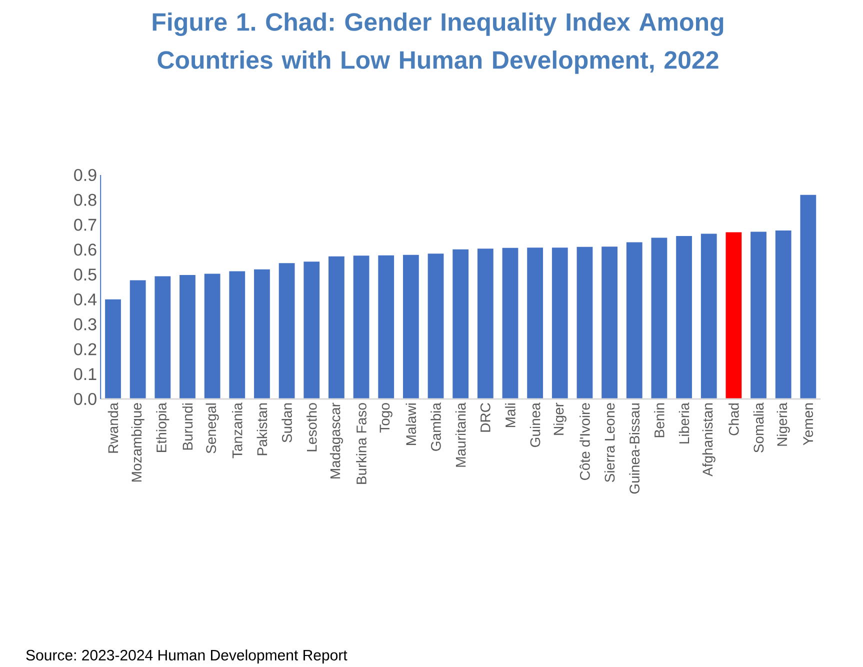 The image size is (863, 667). I want to click on x-tick-label: Côte d'Ivoire, so click(585, 441).